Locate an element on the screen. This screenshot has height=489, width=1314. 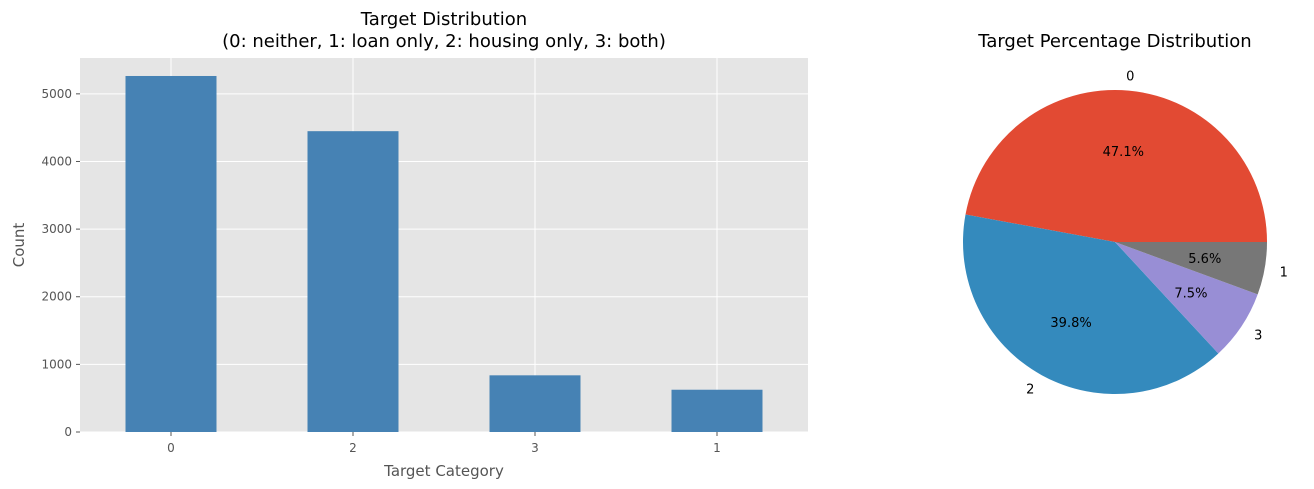
pie-slices is located at coordinates (1115, 242).